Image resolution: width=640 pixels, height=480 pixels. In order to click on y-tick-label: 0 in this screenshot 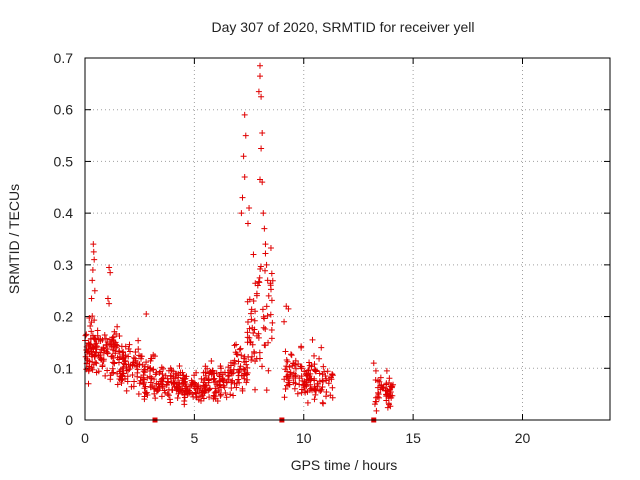, I will do `click(69, 420)`.